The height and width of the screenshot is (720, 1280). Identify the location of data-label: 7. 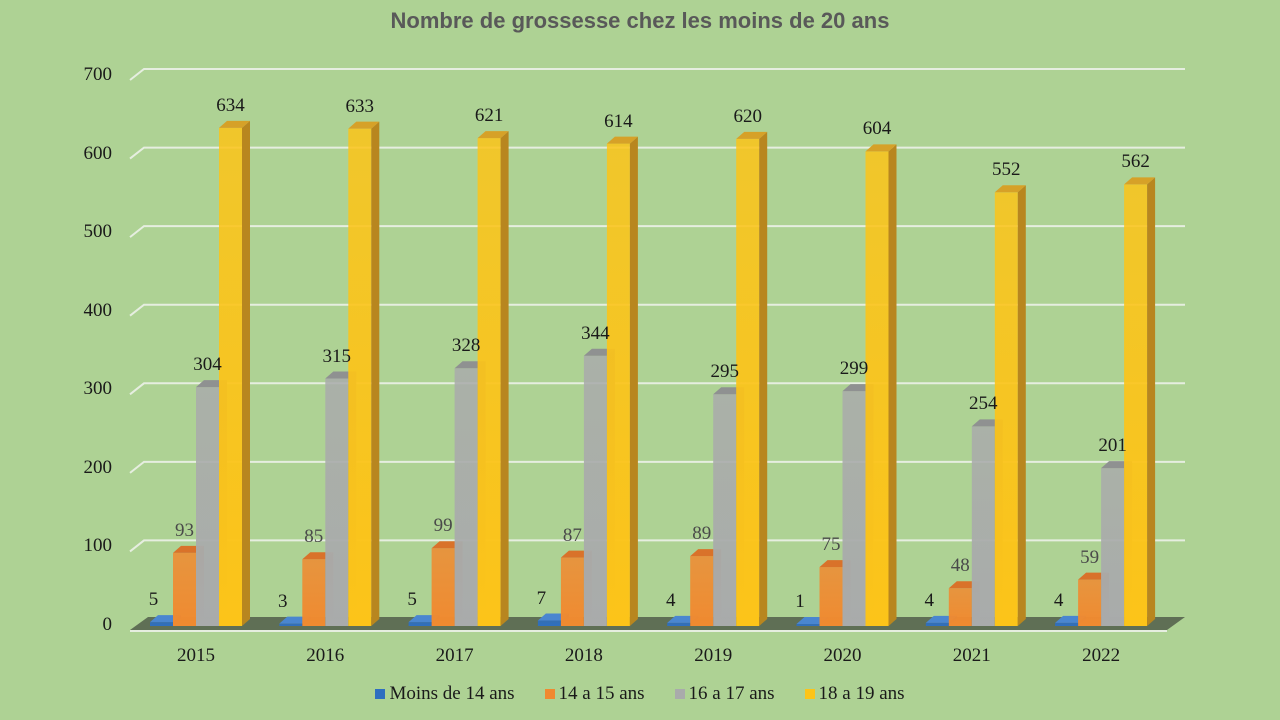
(541, 598).